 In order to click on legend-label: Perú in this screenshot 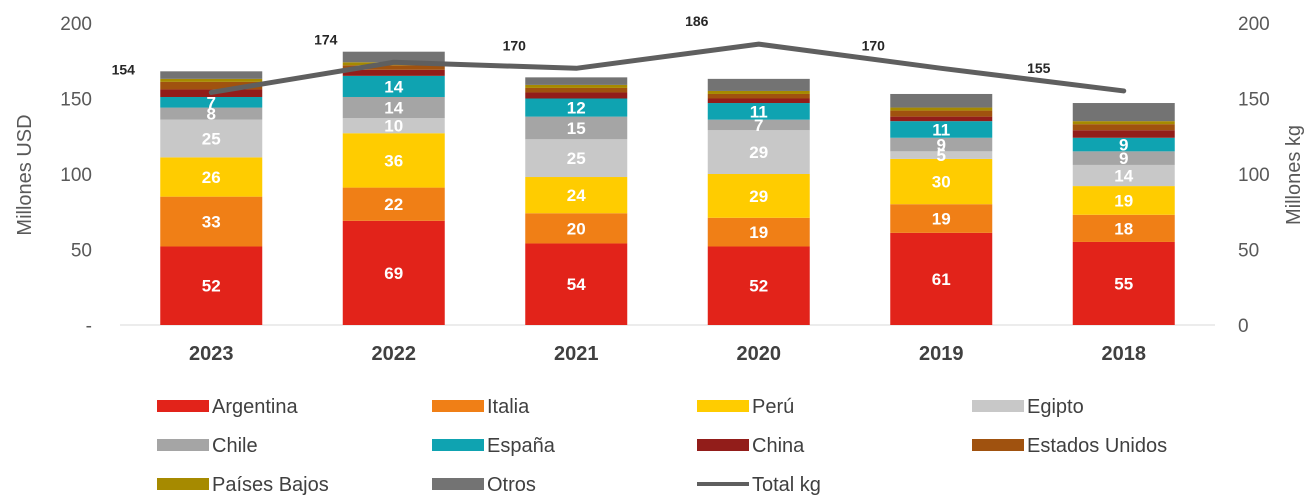, I will do `click(773, 407)`.